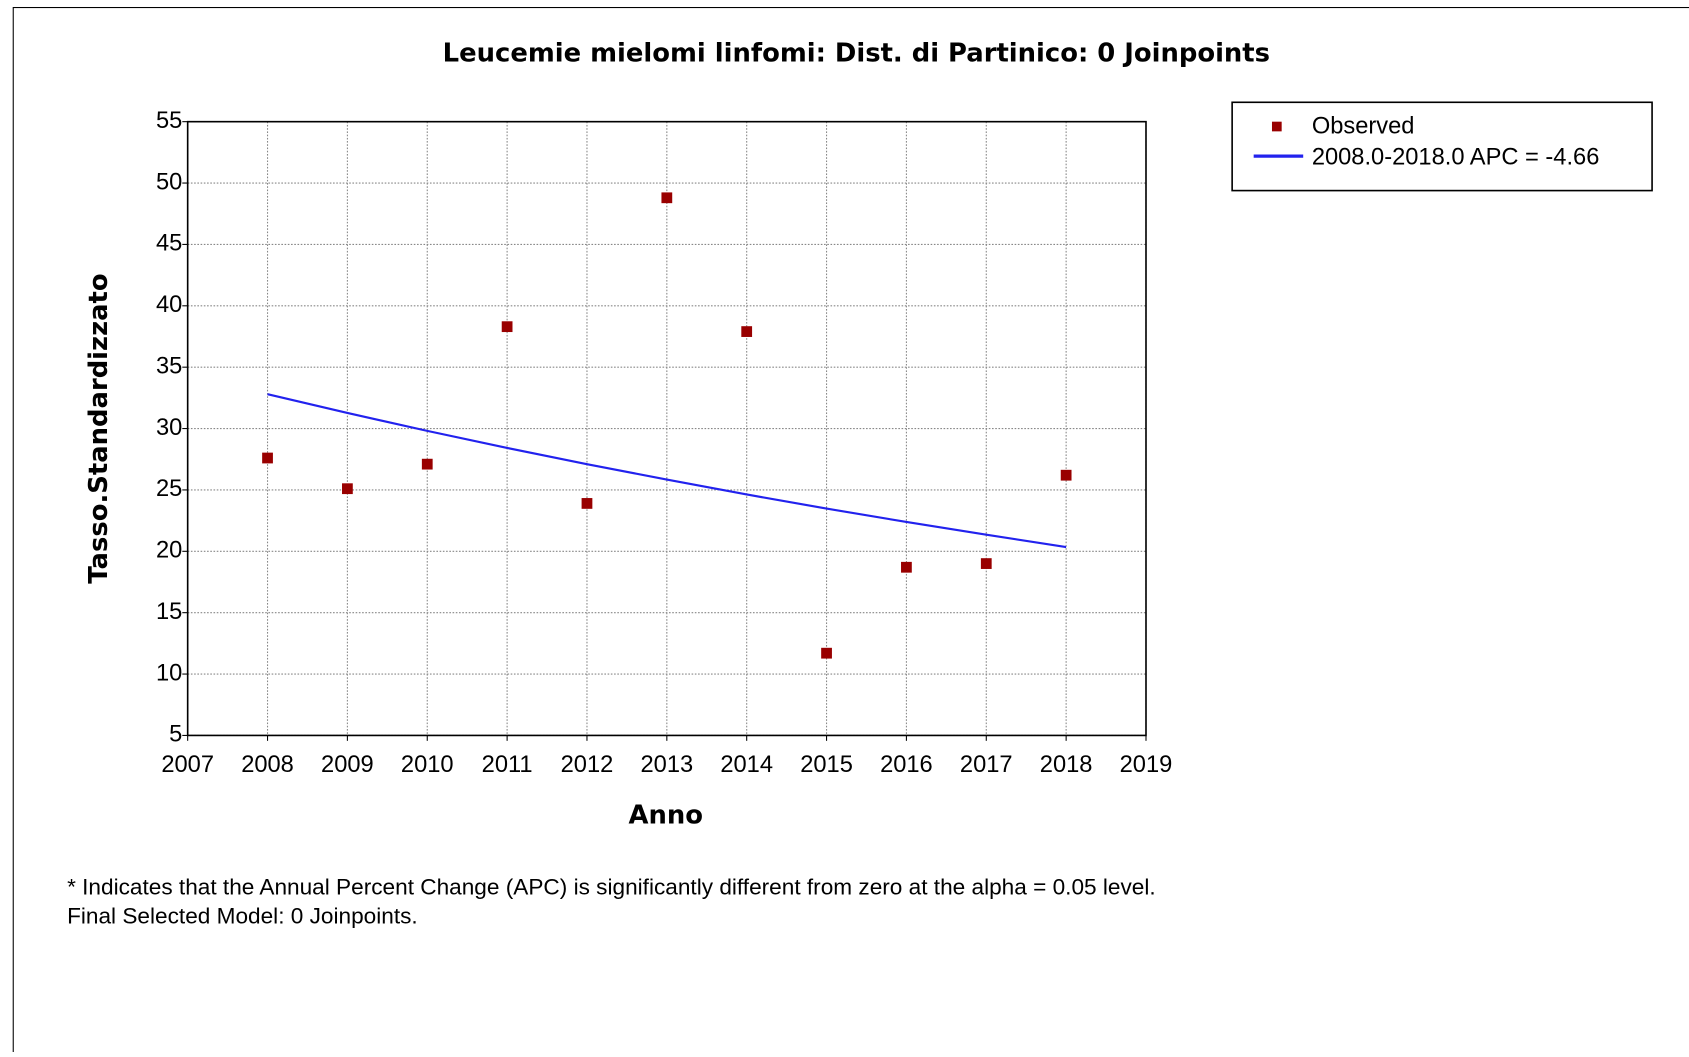 The height and width of the screenshot is (1057, 1689). I want to click on x-tick-label: 2019, so click(1146, 765).